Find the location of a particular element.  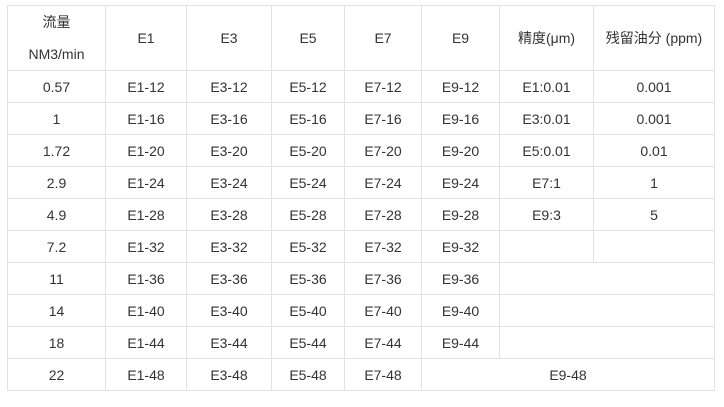

model-cell: E3-20 is located at coordinates (229, 150).